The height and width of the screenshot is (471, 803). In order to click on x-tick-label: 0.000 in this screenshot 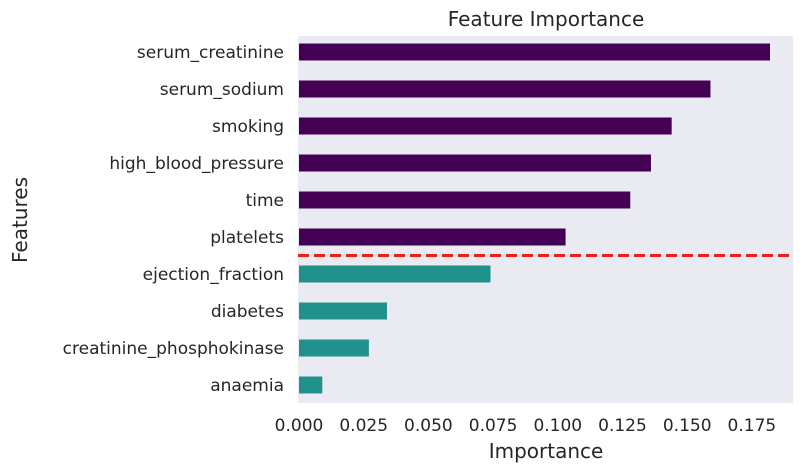, I will do `click(299, 426)`.